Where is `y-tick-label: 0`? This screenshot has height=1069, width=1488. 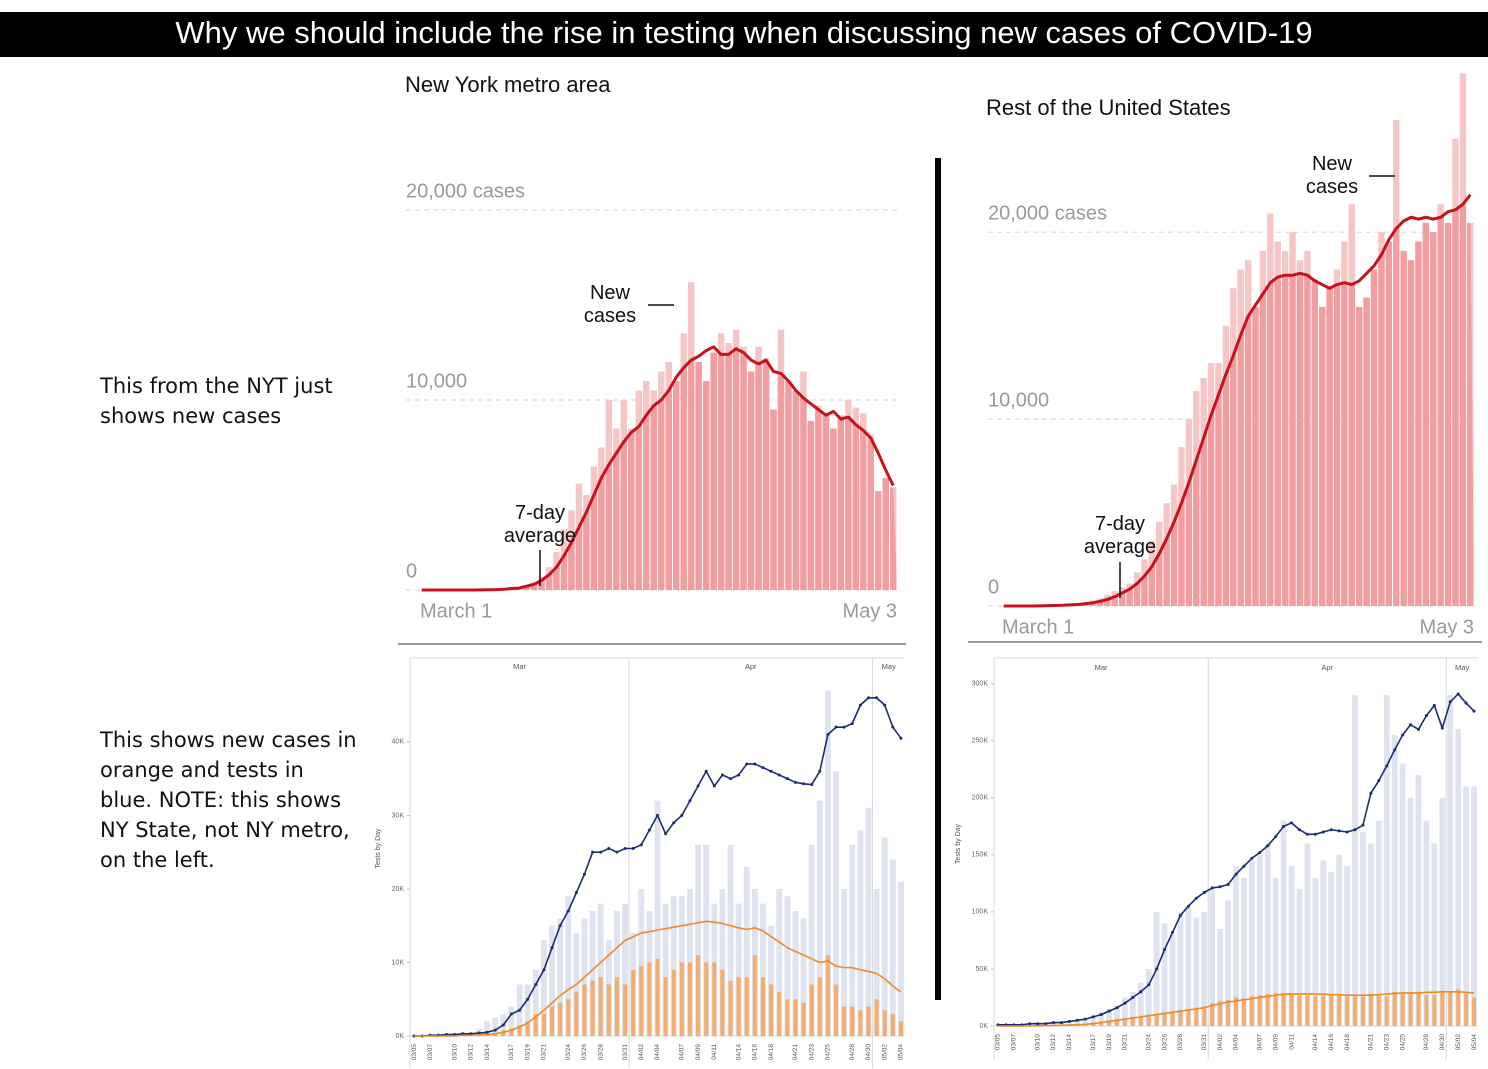
y-tick-label: 0 is located at coordinates (411, 571).